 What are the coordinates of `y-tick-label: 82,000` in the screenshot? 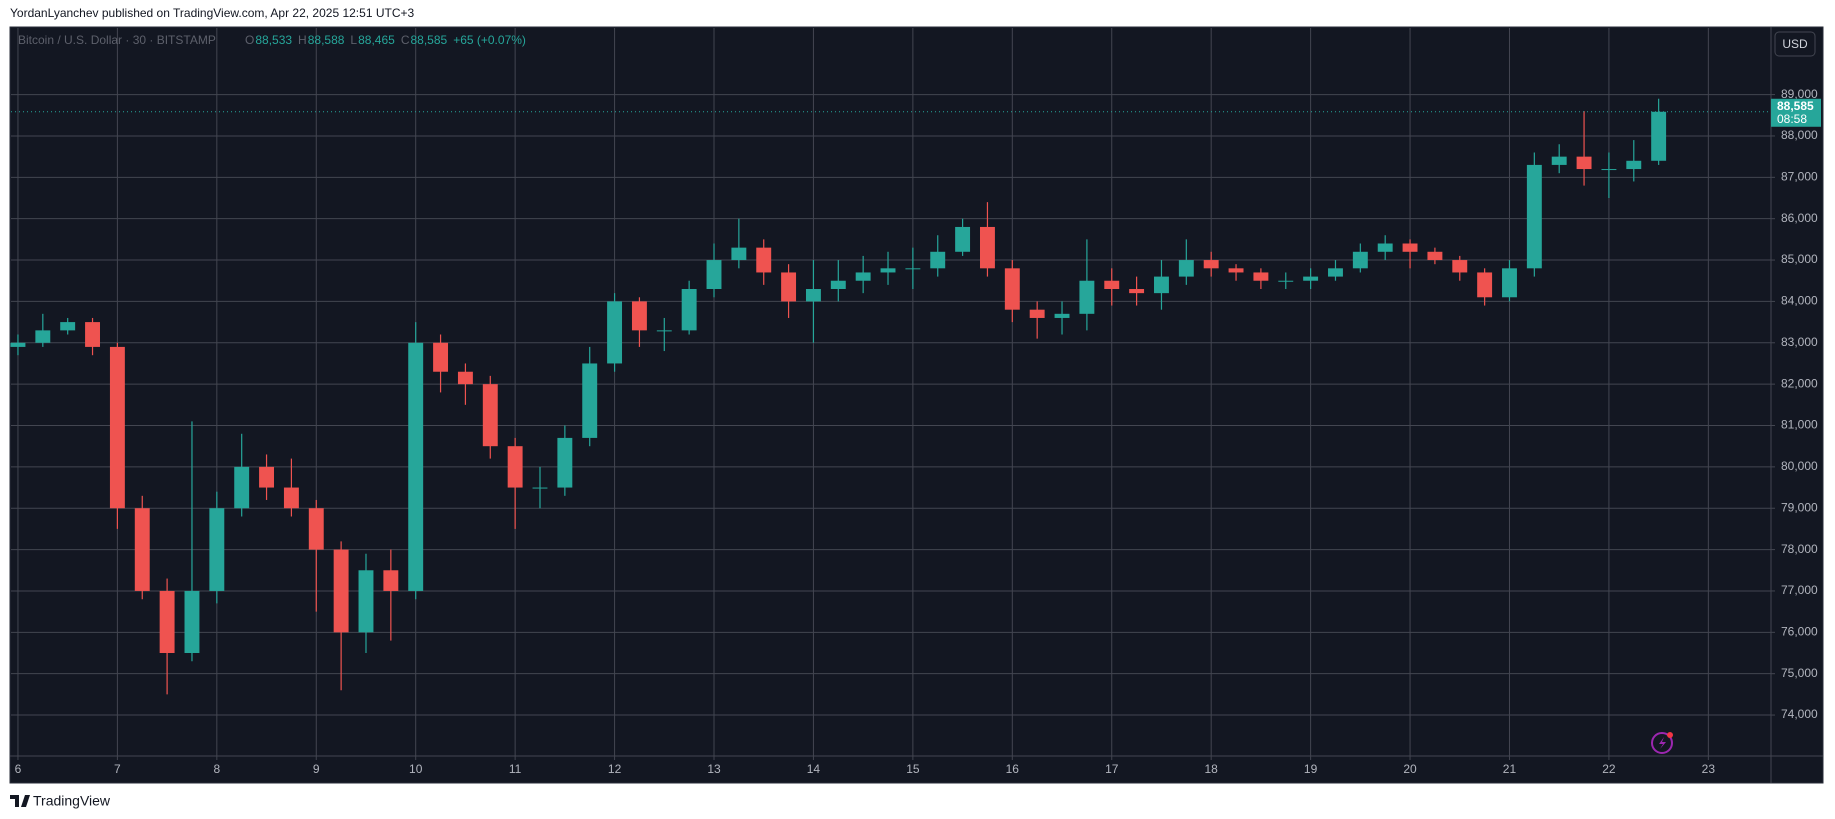 It's located at (1799, 383).